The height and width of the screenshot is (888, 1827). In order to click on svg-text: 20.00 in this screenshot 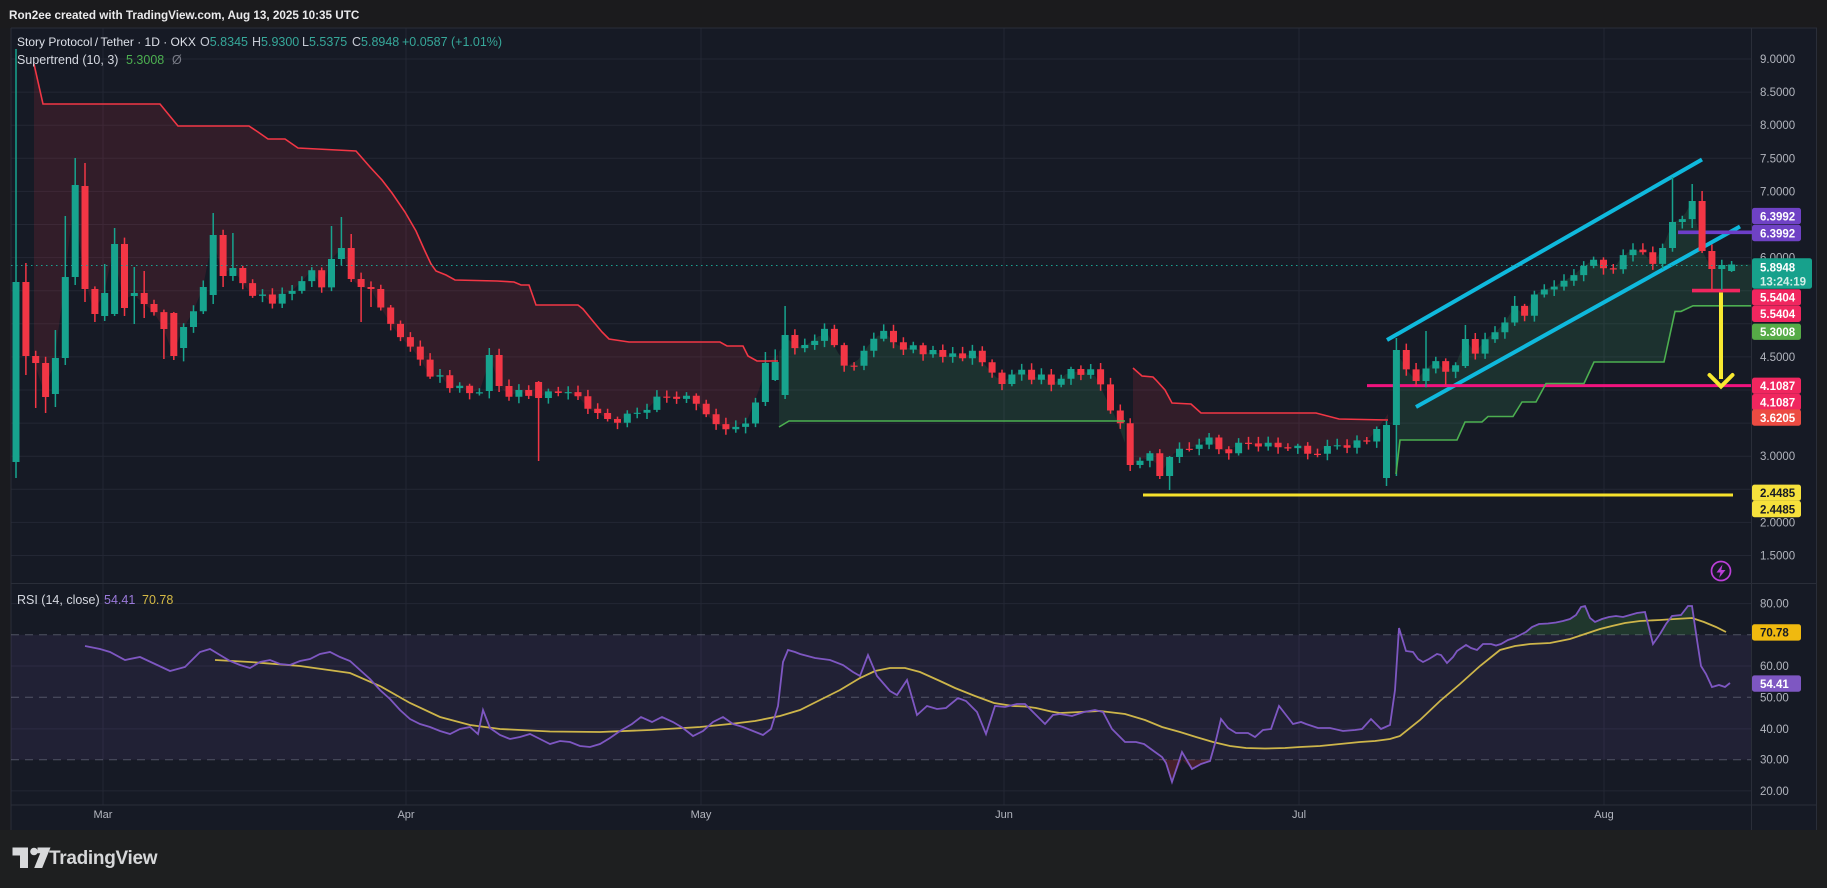, I will do `click(1774, 792)`.